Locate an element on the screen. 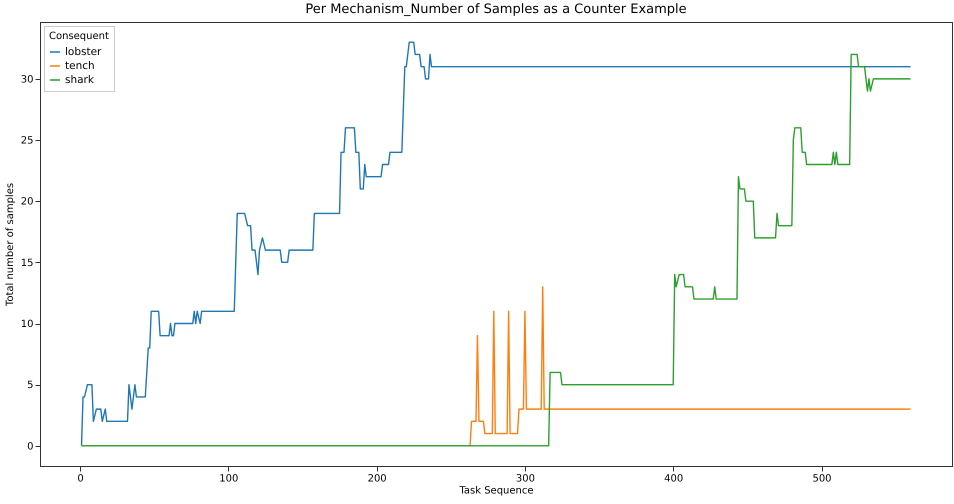 This screenshot has height=504, width=954. y-axis-title: Total number of samples is located at coordinates (10, 245).